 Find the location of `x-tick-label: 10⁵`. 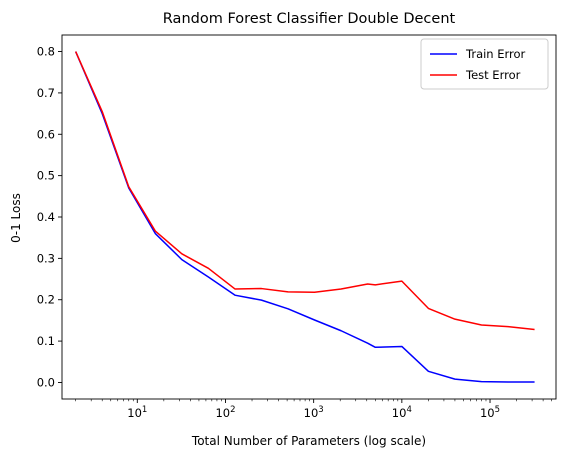

x-tick-label: 10⁵ is located at coordinates (490, 412).